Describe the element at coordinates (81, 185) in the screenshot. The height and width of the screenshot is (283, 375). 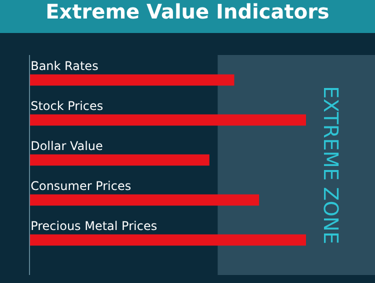
I see `y-tick-label: Consumer Prices` at that location.